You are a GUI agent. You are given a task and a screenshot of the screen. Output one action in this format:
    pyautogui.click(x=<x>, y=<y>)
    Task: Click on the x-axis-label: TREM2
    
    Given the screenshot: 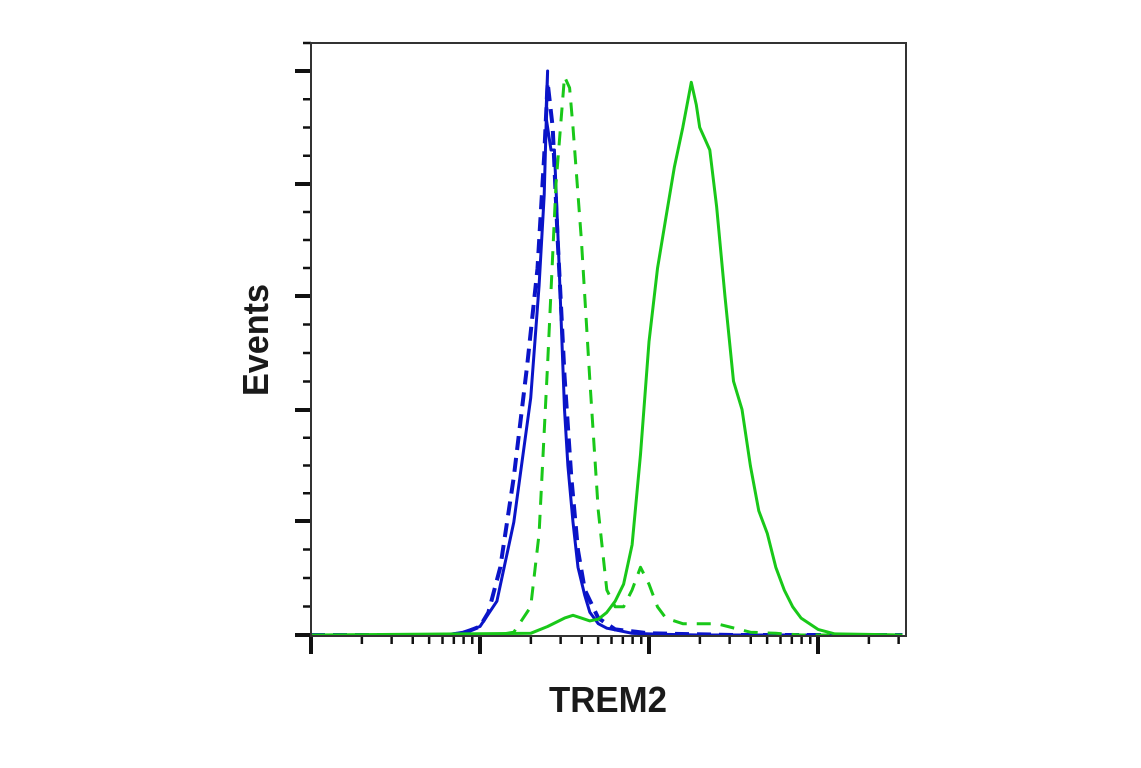 What is the action you would take?
    pyautogui.click(x=608, y=699)
    